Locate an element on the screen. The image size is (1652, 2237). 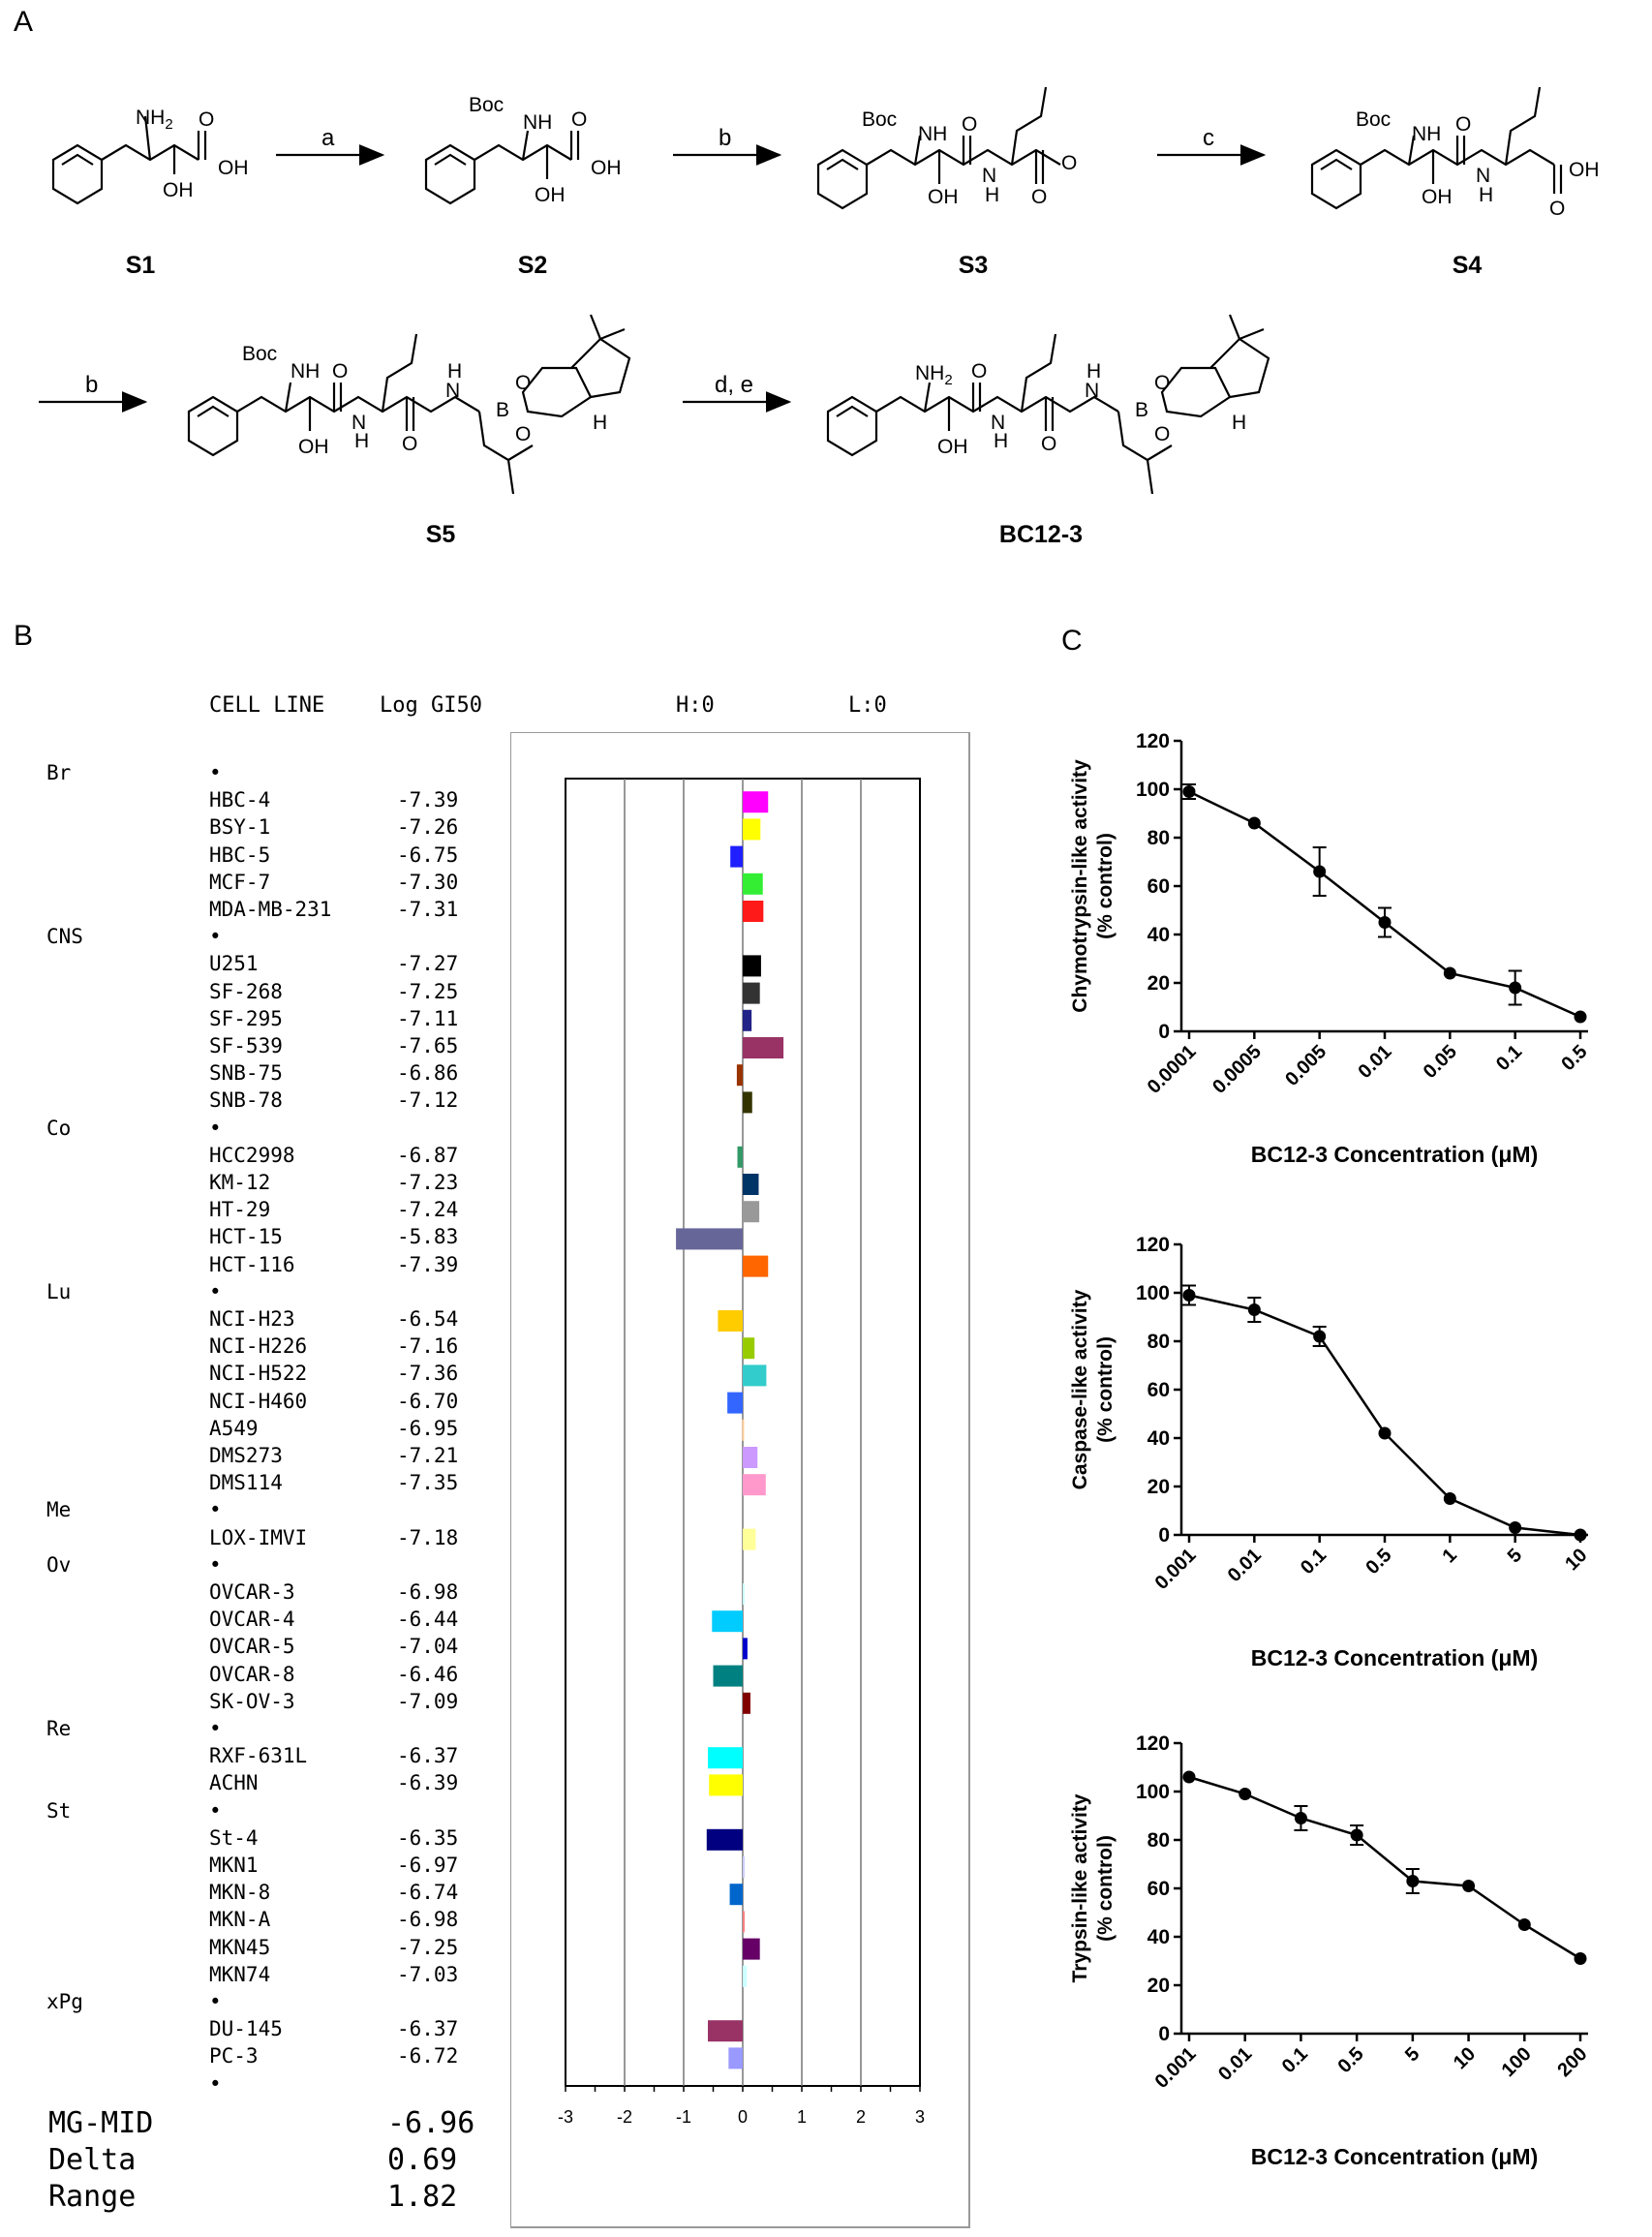
compound-bc12-3: BC12-3 is located at coordinates (1041, 534).